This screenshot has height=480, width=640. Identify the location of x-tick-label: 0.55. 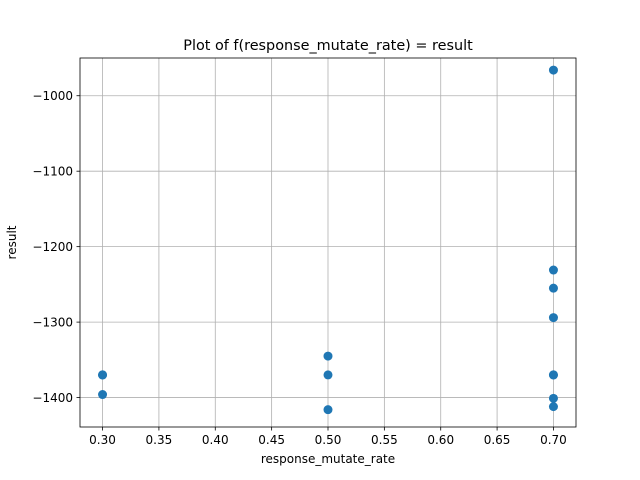
(384, 440).